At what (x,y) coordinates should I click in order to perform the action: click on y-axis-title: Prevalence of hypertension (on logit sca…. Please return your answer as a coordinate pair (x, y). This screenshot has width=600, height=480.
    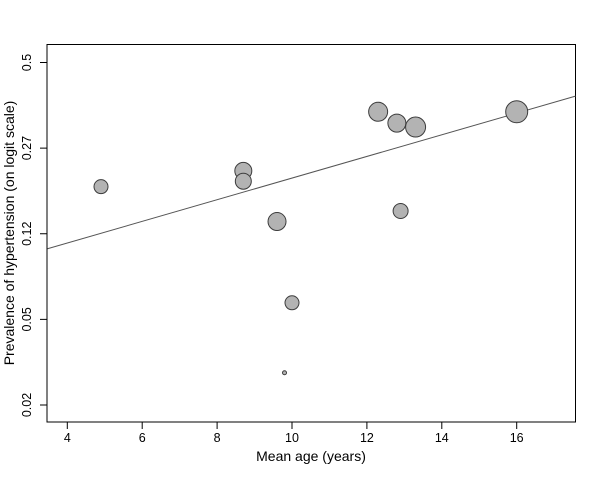
    Looking at the image, I should click on (9, 233).